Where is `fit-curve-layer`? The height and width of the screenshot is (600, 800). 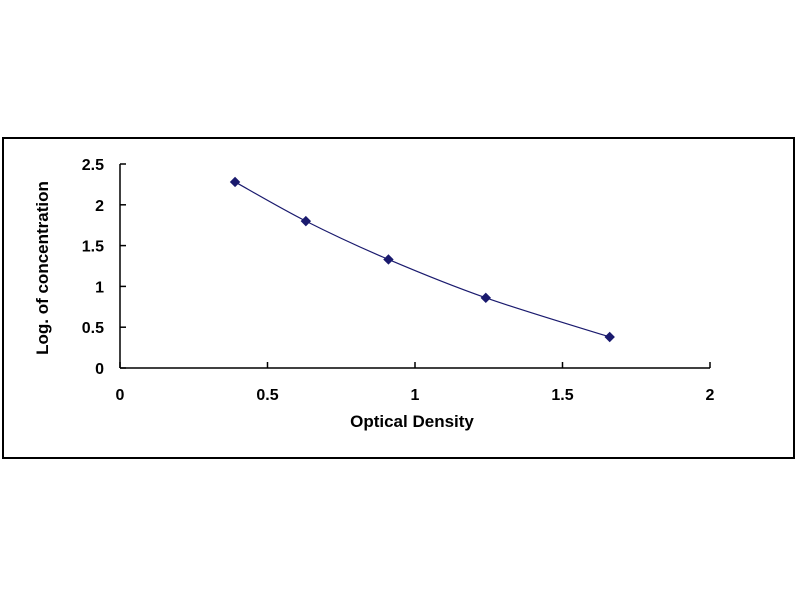
fit-curve-layer is located at coordinates (422, 259).